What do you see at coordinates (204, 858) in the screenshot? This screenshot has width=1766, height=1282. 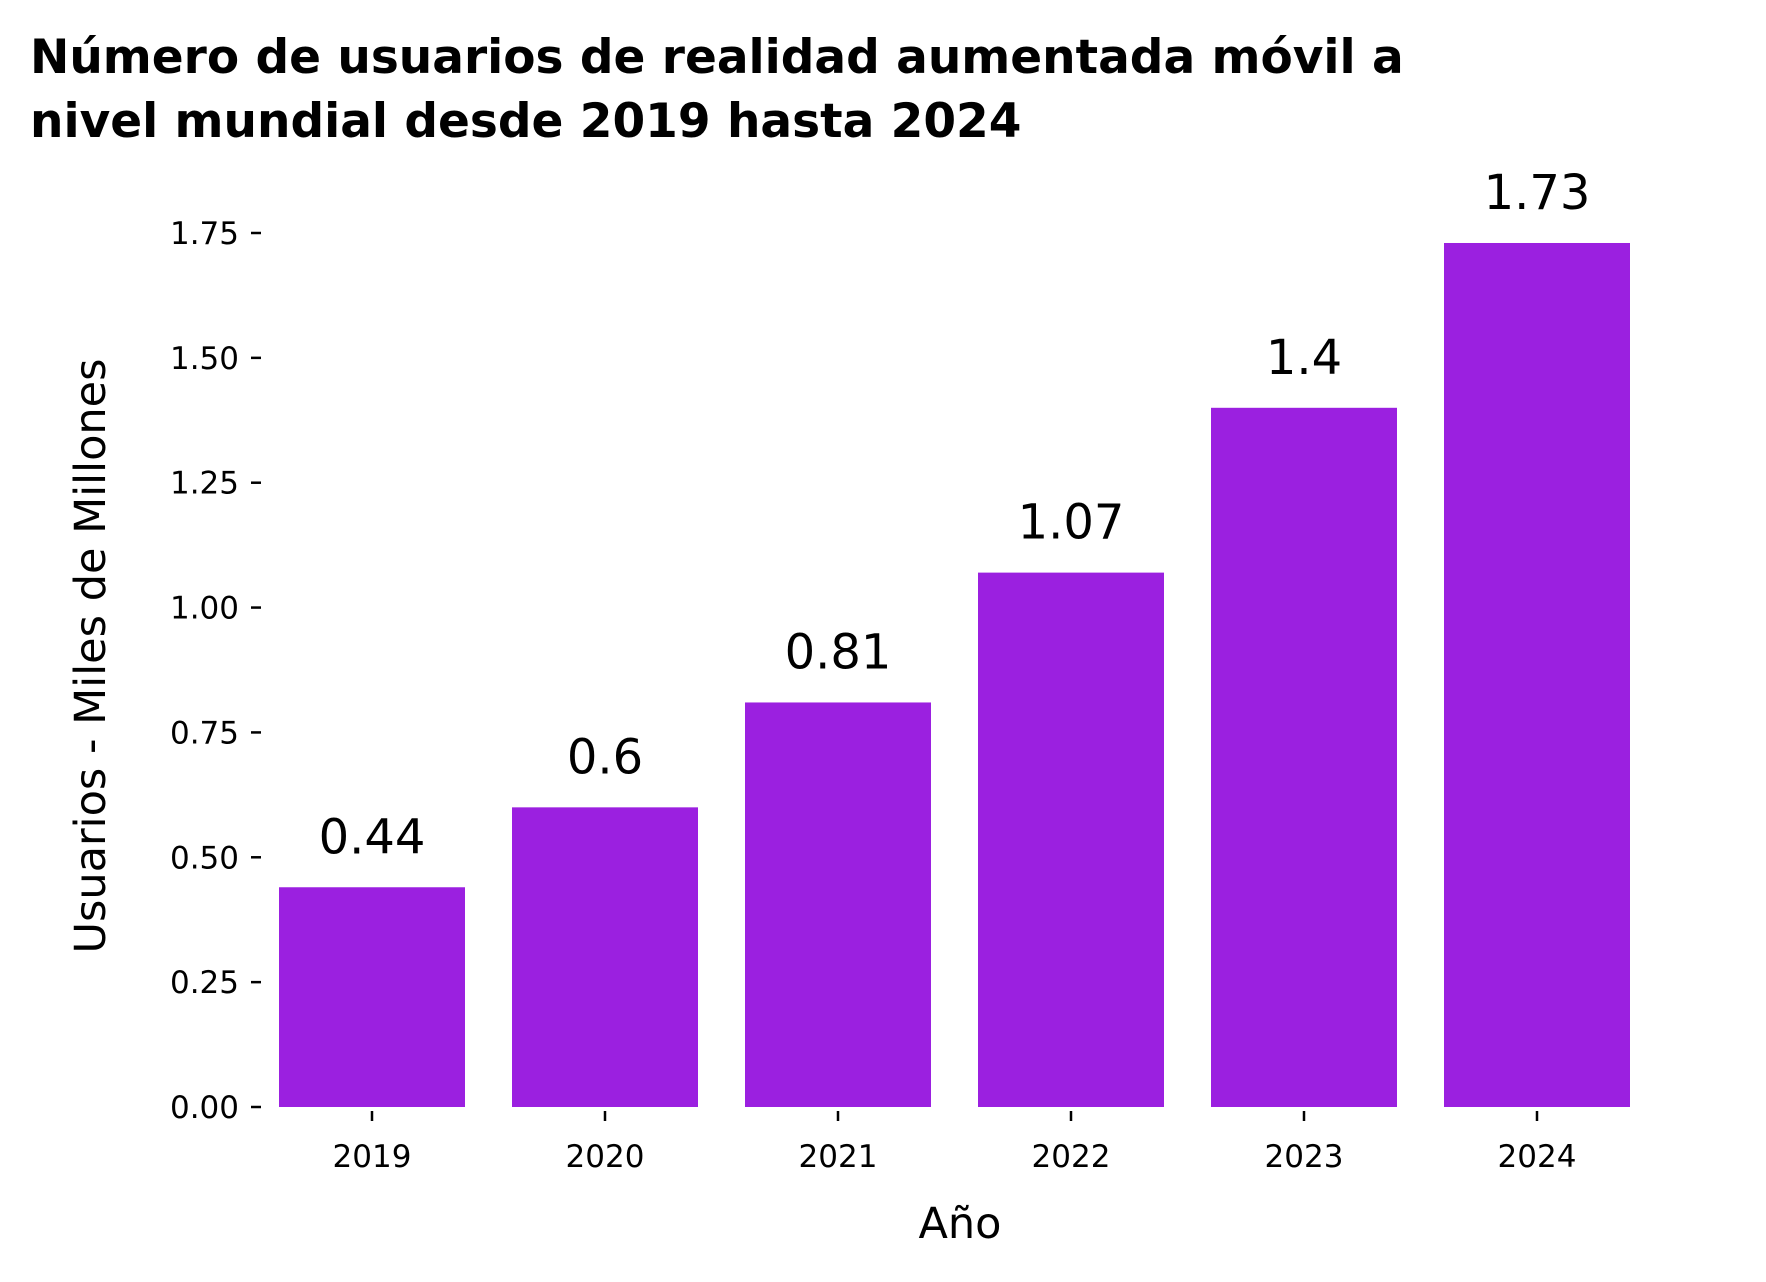 I see `y-tick-label: 0.50` at bounding box center [204, 858].